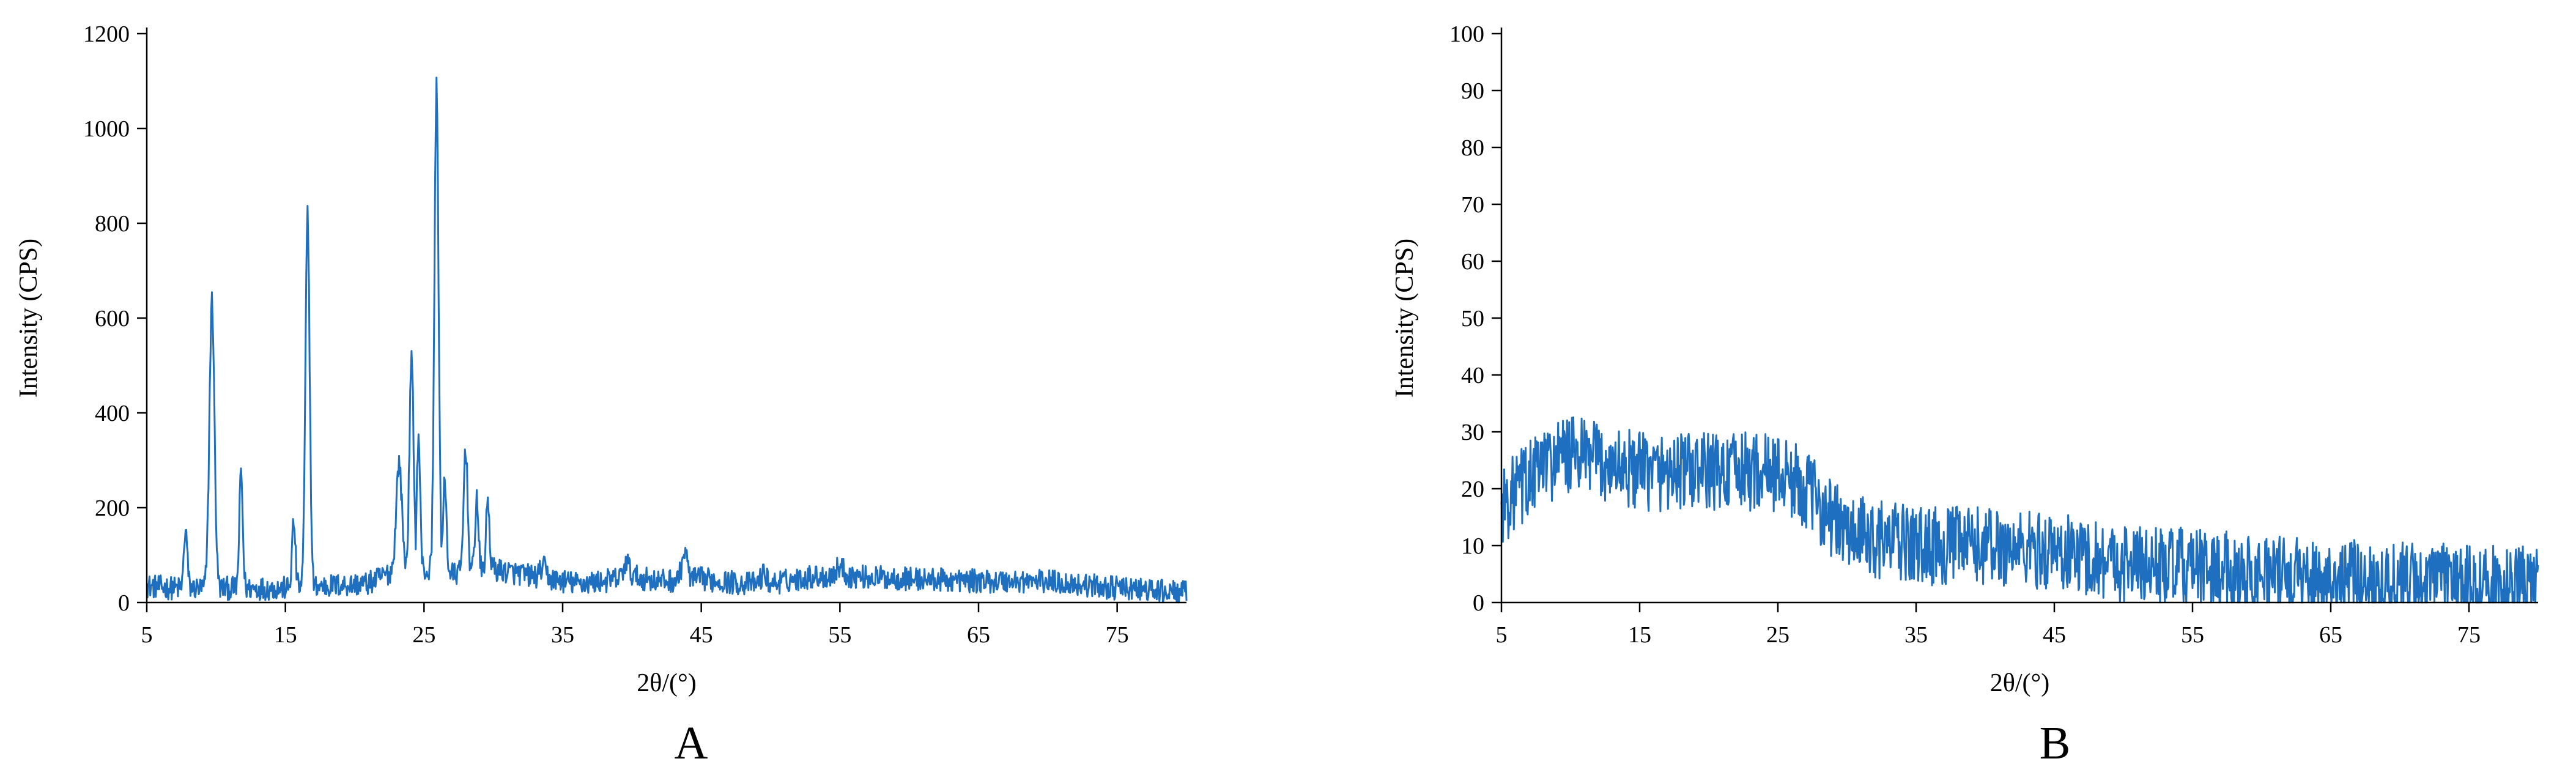 The width and height of the screenshot is (2576, 775). Describe the element at coordinates (1472, 489) in the screenshot. I see `y-tick-label: 20` at that location.